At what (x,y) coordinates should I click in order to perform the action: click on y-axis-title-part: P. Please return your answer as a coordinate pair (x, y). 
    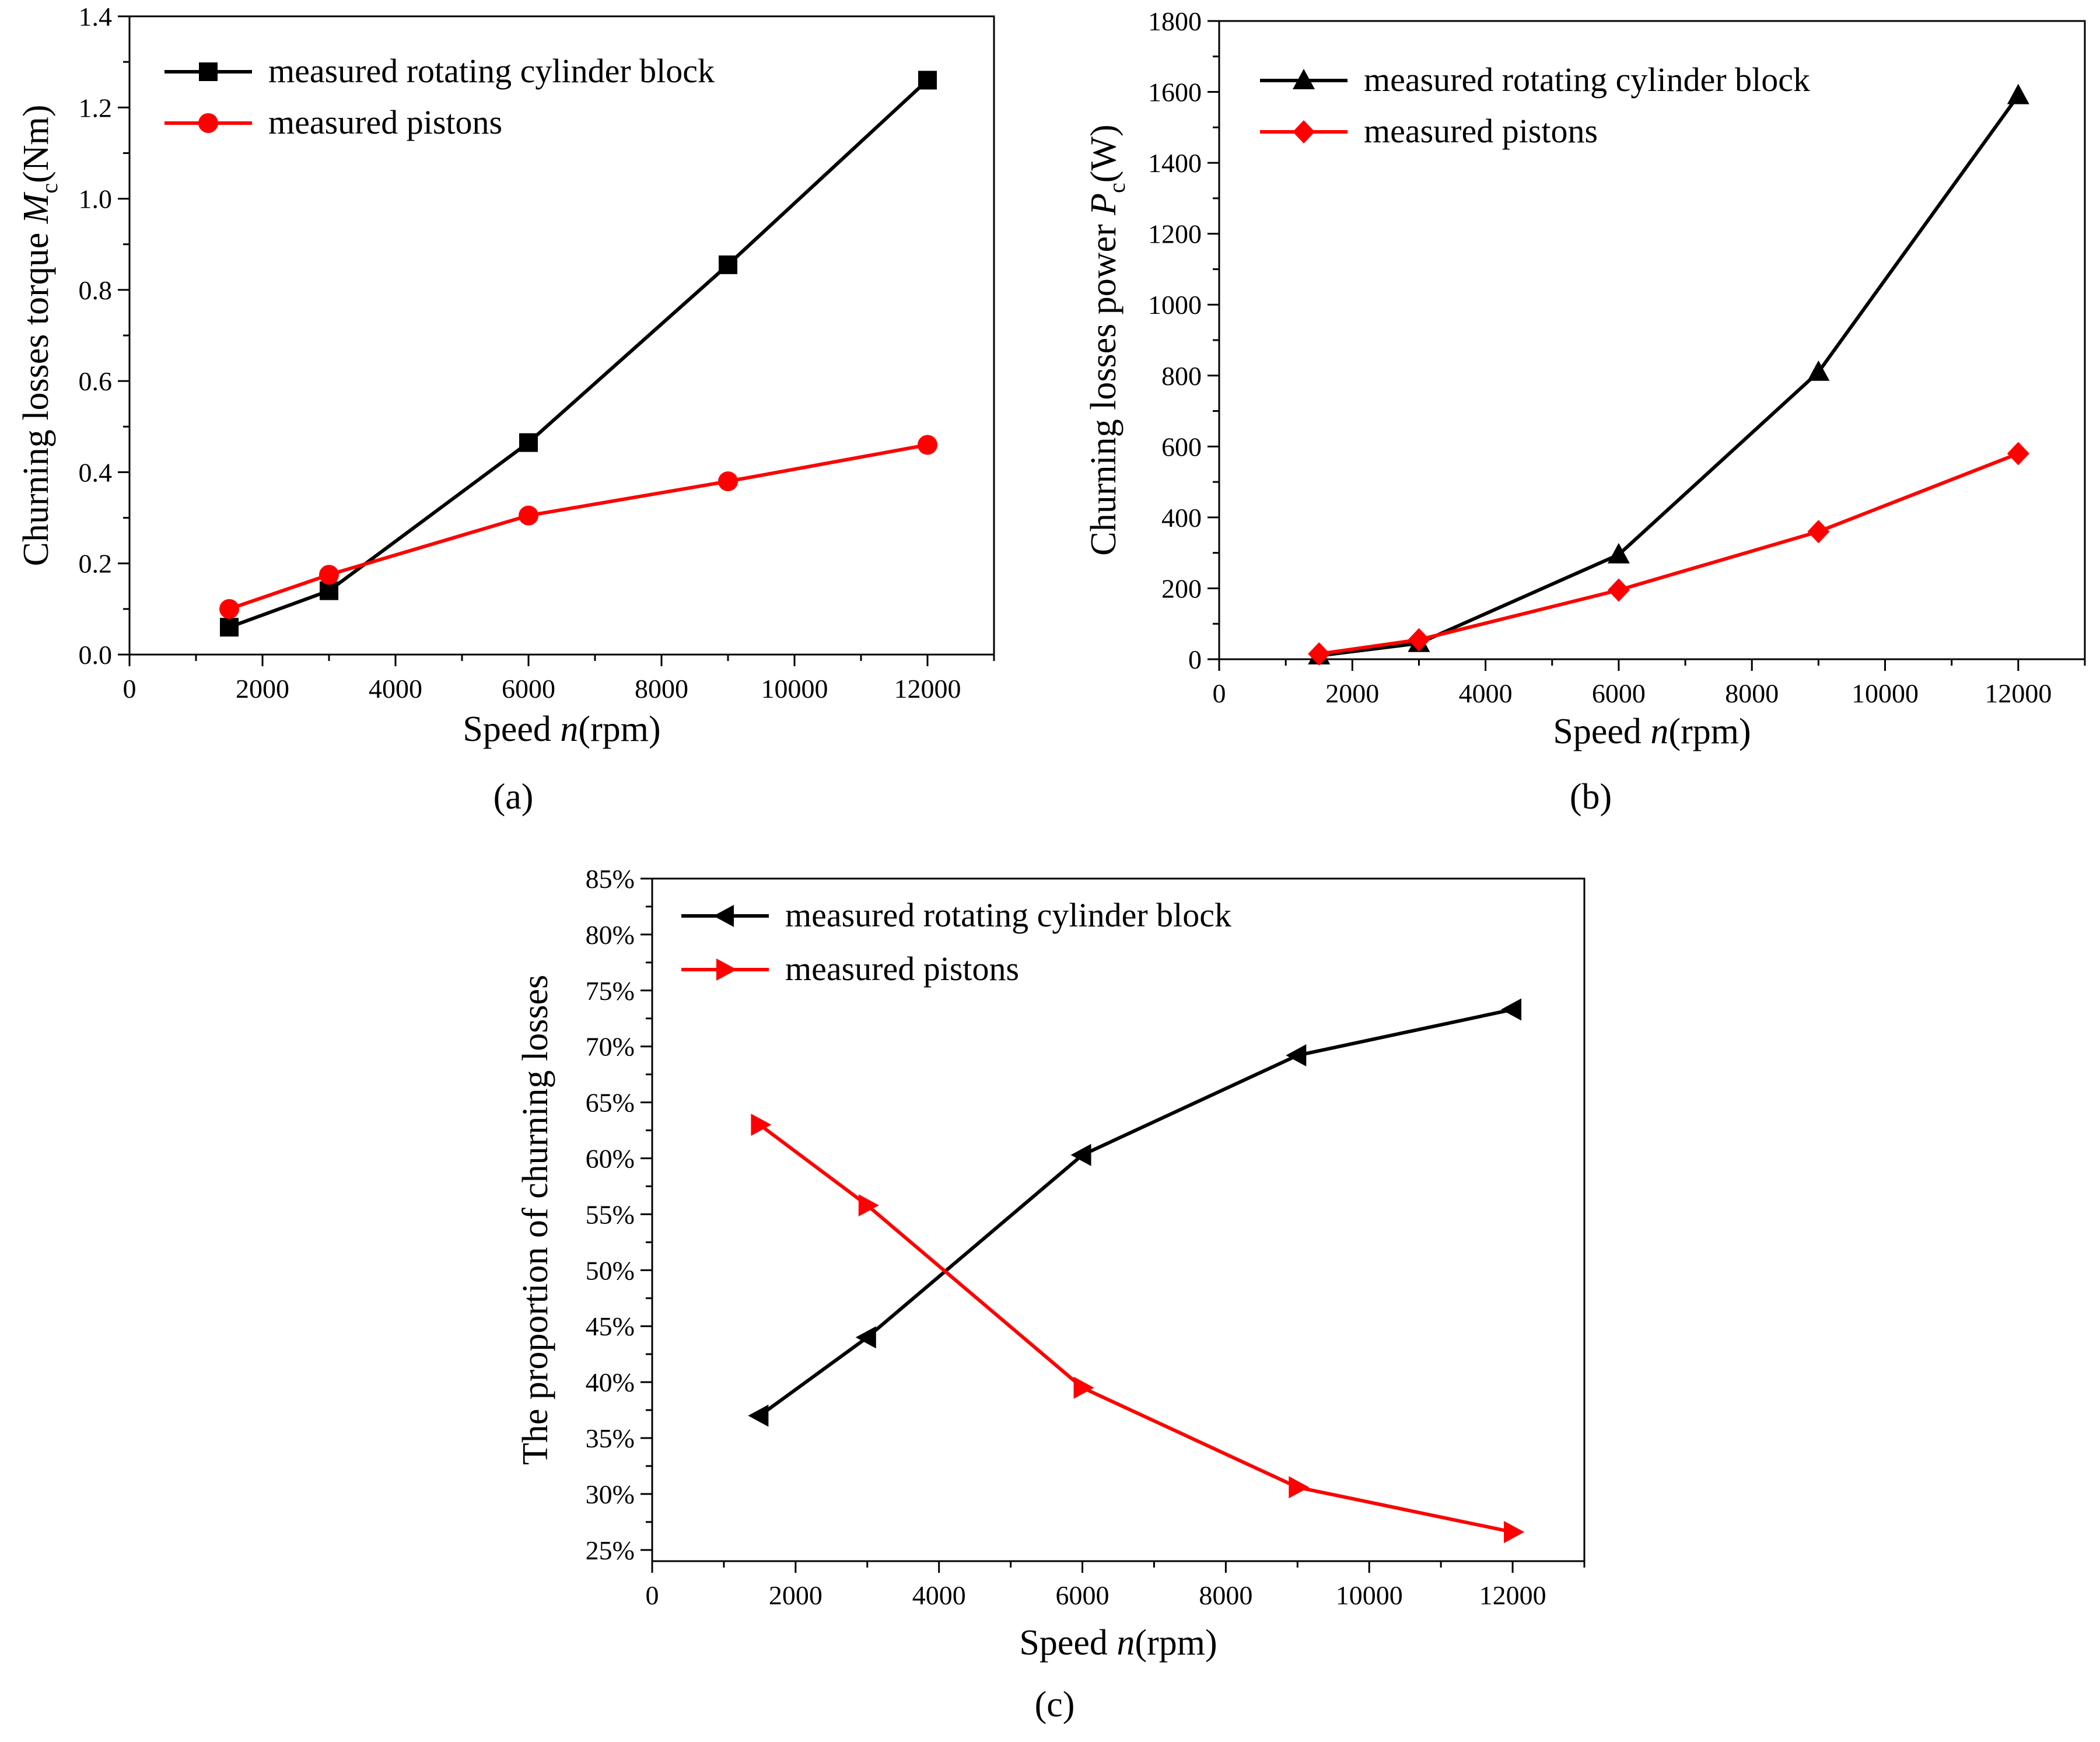
    Looking at the image, I should click on (1104, 204).